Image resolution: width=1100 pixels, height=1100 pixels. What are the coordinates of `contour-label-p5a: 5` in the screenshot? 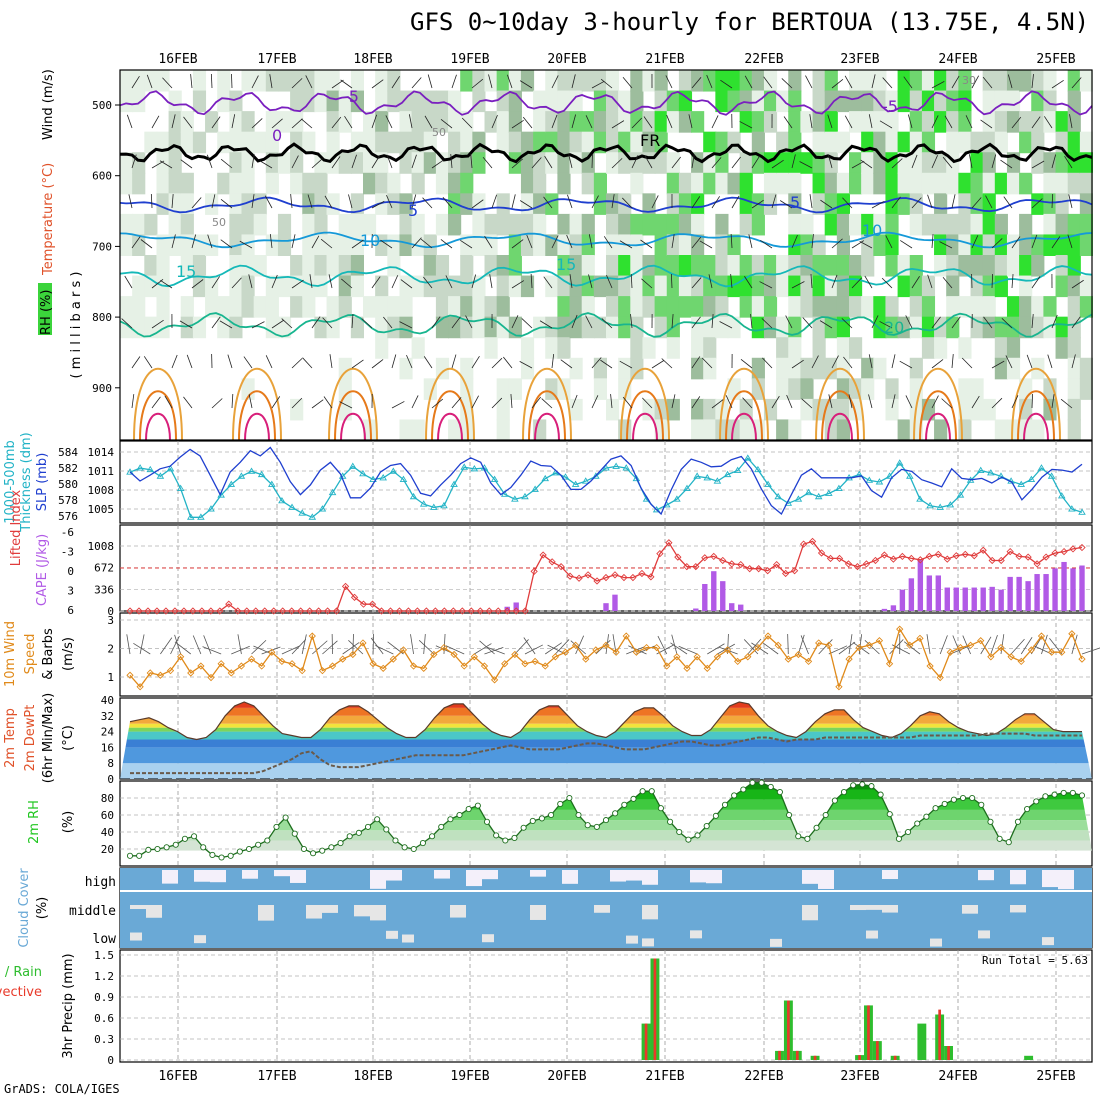 It's located at (413, 210).